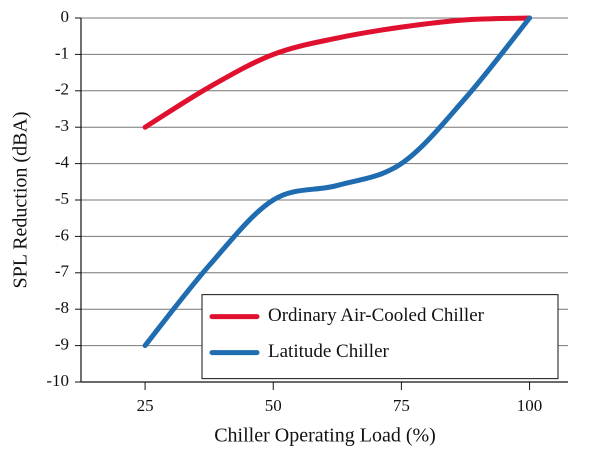 Image resolution: width=594 pixels, height=450 pixels. Describe the element at coordinates (380, 337) in the screenshot. I see `legend-box` at that location.